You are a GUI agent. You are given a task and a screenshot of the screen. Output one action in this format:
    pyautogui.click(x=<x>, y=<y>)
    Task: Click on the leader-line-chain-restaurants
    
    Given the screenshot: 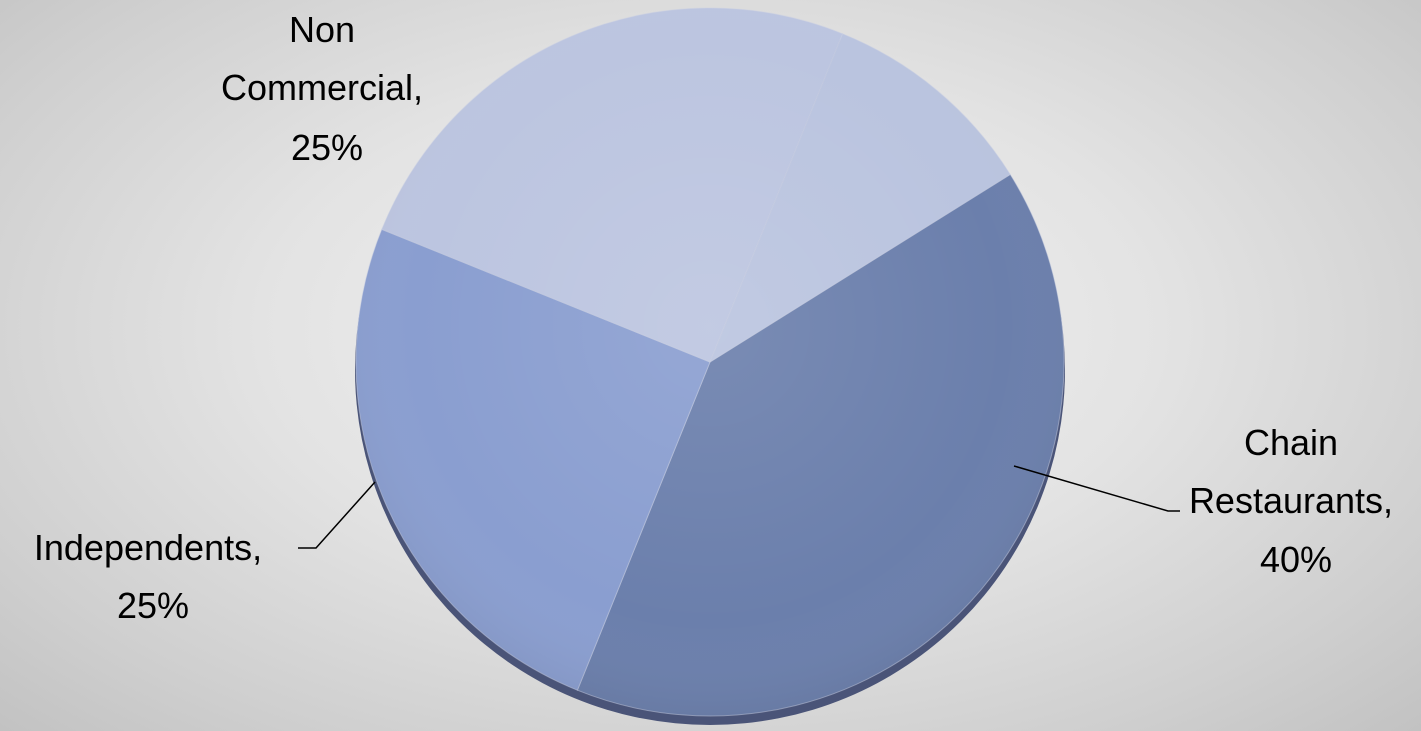 What is the action you would take?
    pyautogui.click(x=1096, y=488)
    